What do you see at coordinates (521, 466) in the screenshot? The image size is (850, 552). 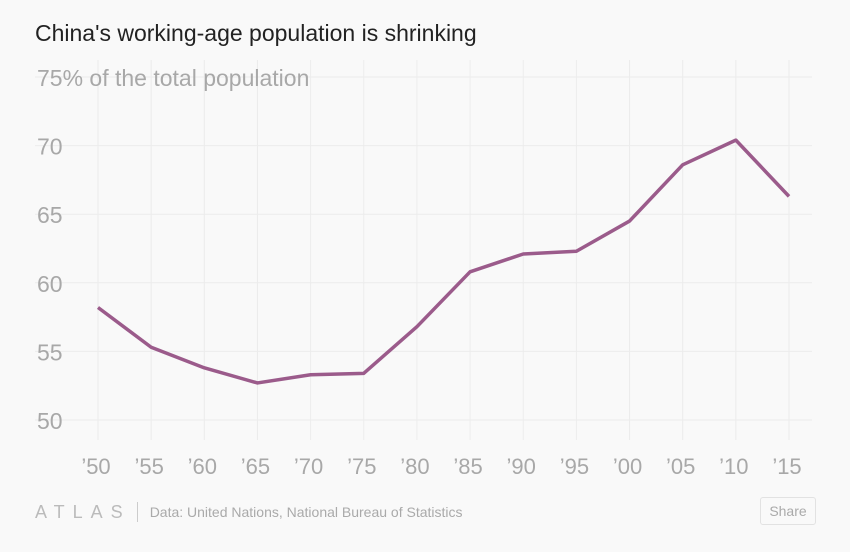 I see `x-tick-label: ’90` at bounding box center [521, 466].